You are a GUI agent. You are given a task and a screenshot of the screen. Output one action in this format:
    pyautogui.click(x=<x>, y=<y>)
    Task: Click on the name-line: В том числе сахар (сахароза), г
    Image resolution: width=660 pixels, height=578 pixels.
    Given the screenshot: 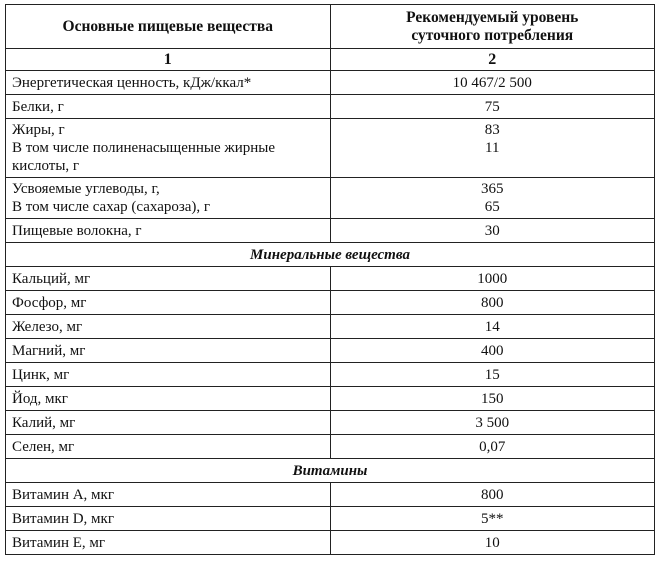 What is the action you would take?
    pyautogui.click(x=111, y=207)
    